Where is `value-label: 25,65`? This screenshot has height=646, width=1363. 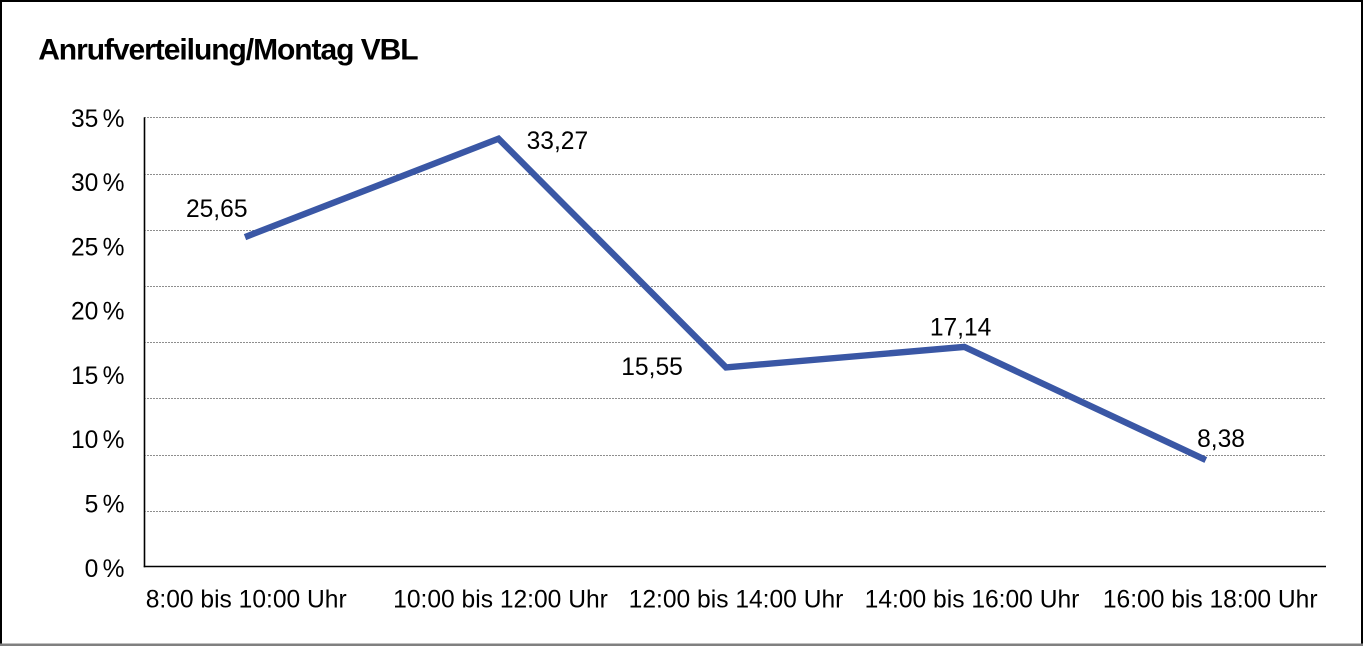
value-label: 25,65 is located at coordinates (217, 209).